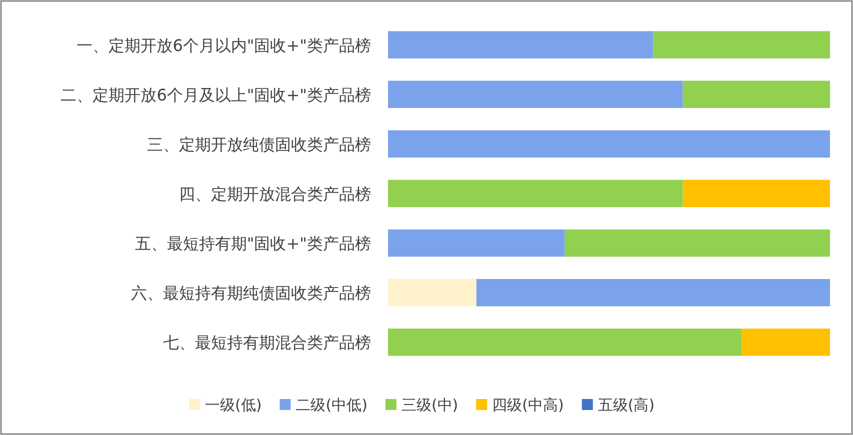 The width and height of the screenshot is (853, 435). I want to click on legend-label: 三级(中), so click(429, 405).